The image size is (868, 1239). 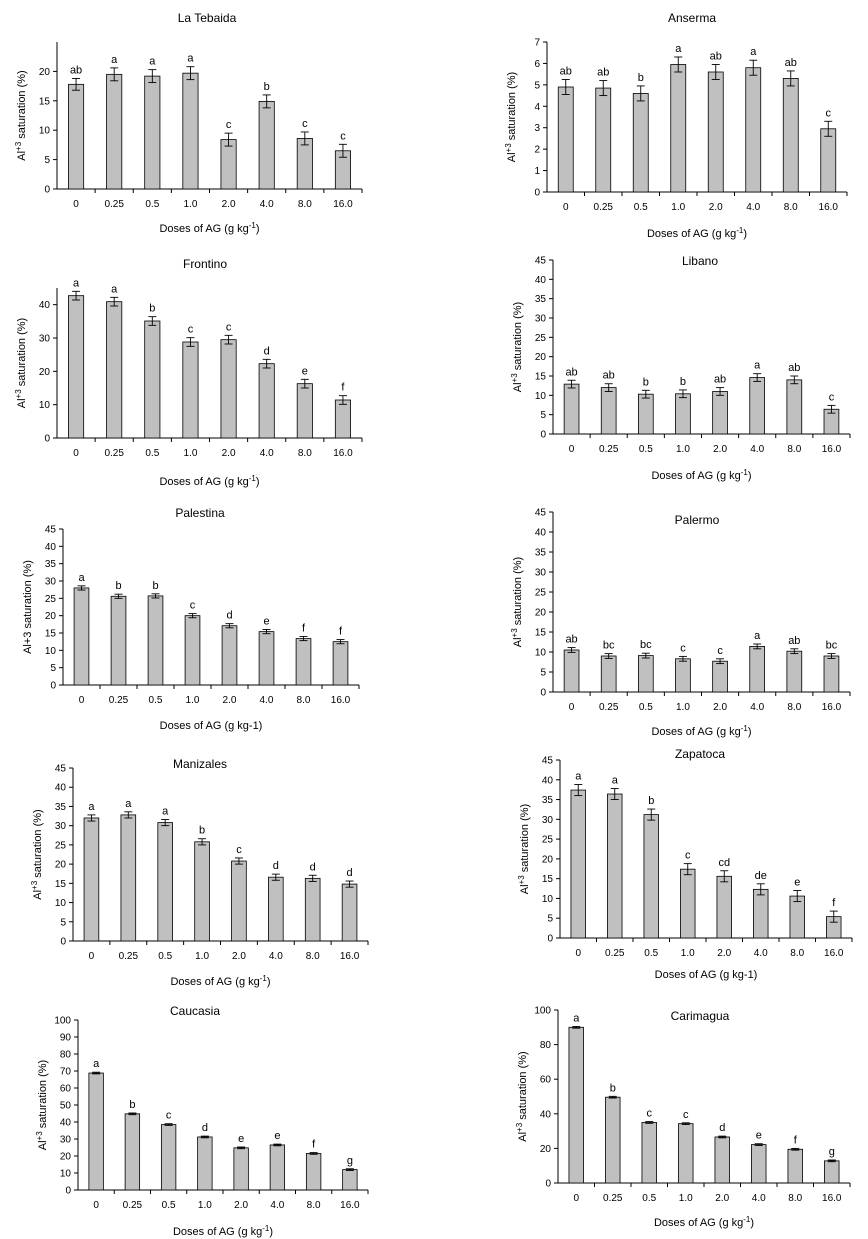 What do you see at coordinates (761, 876) in the screenshot?
I see `significance-letter: de` at bounding box center [761, 876].